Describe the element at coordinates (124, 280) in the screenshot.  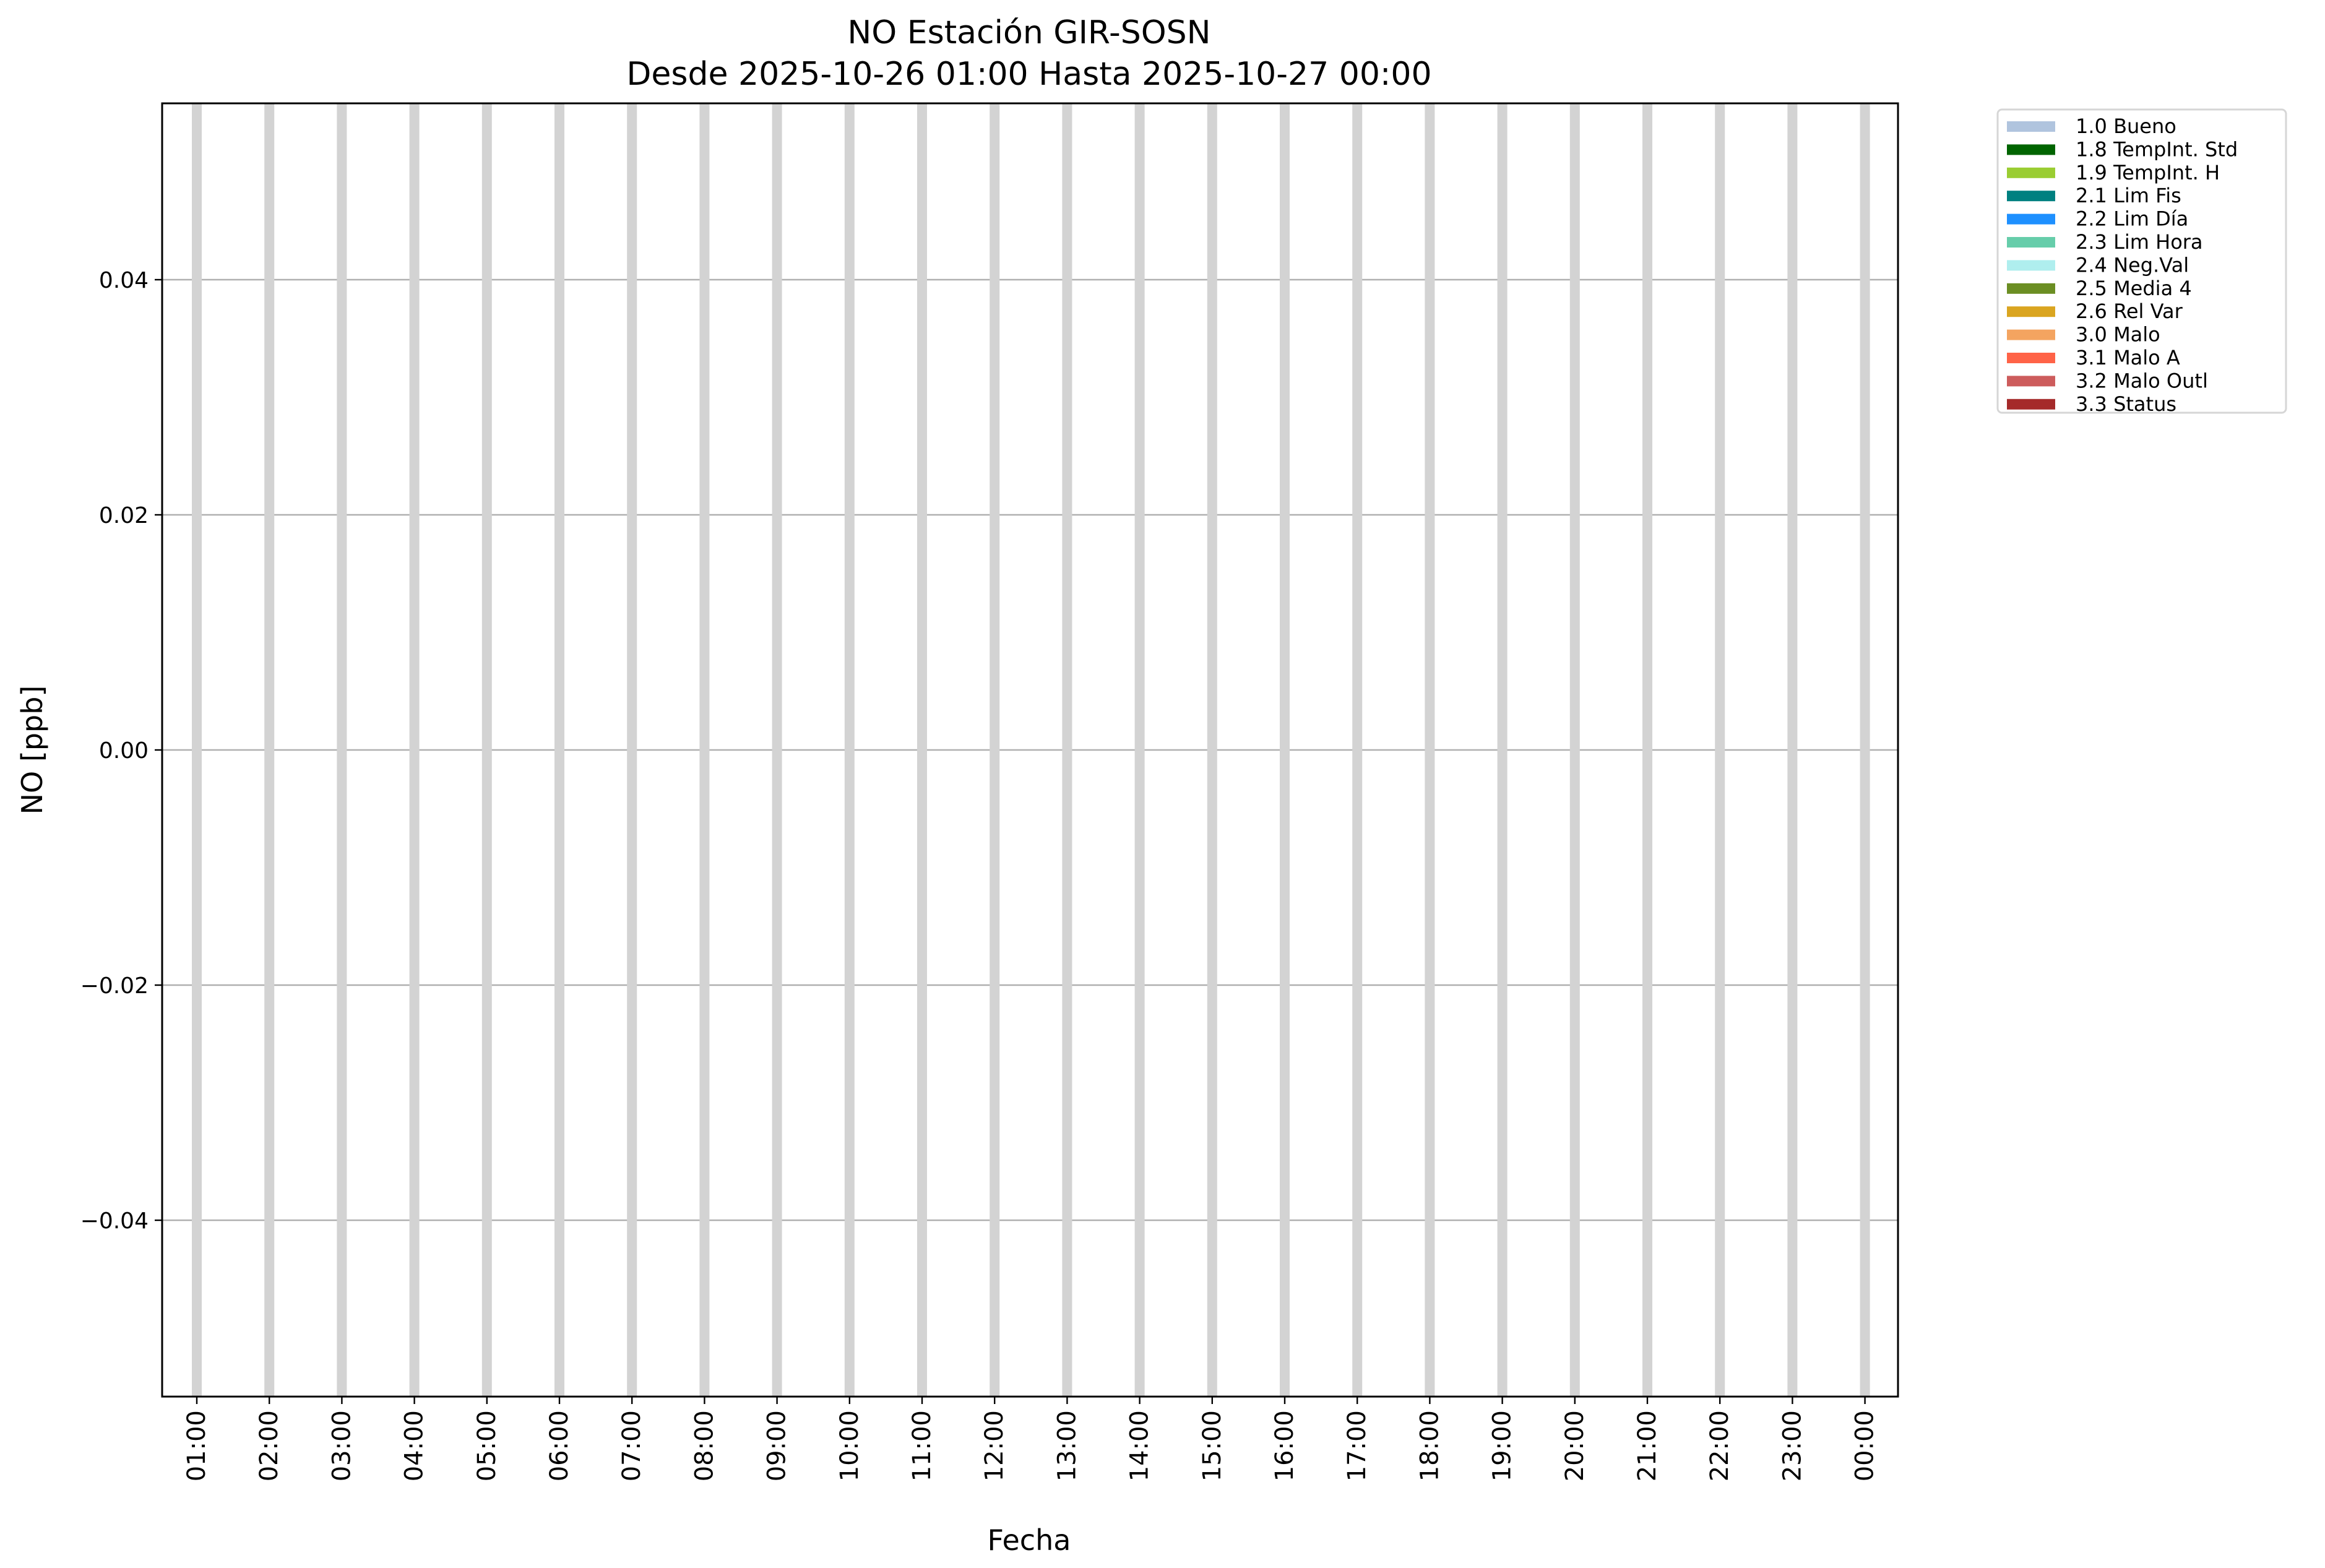
I see `y-tick-label: 0.04` at that location.